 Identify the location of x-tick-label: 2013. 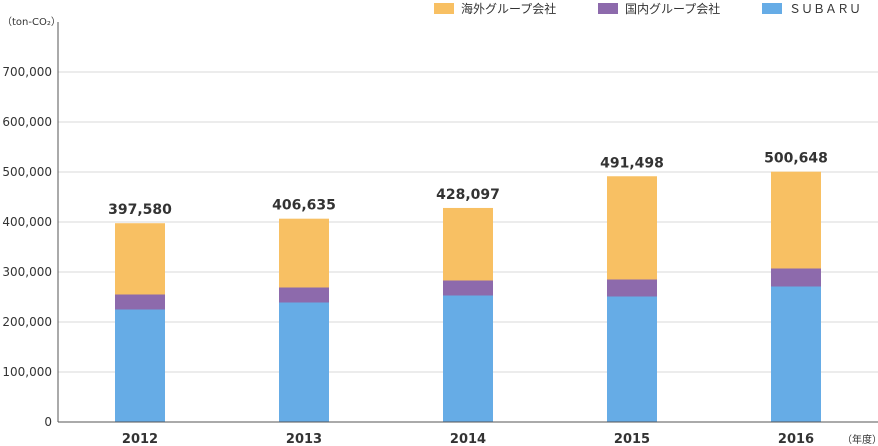
(304, 439).